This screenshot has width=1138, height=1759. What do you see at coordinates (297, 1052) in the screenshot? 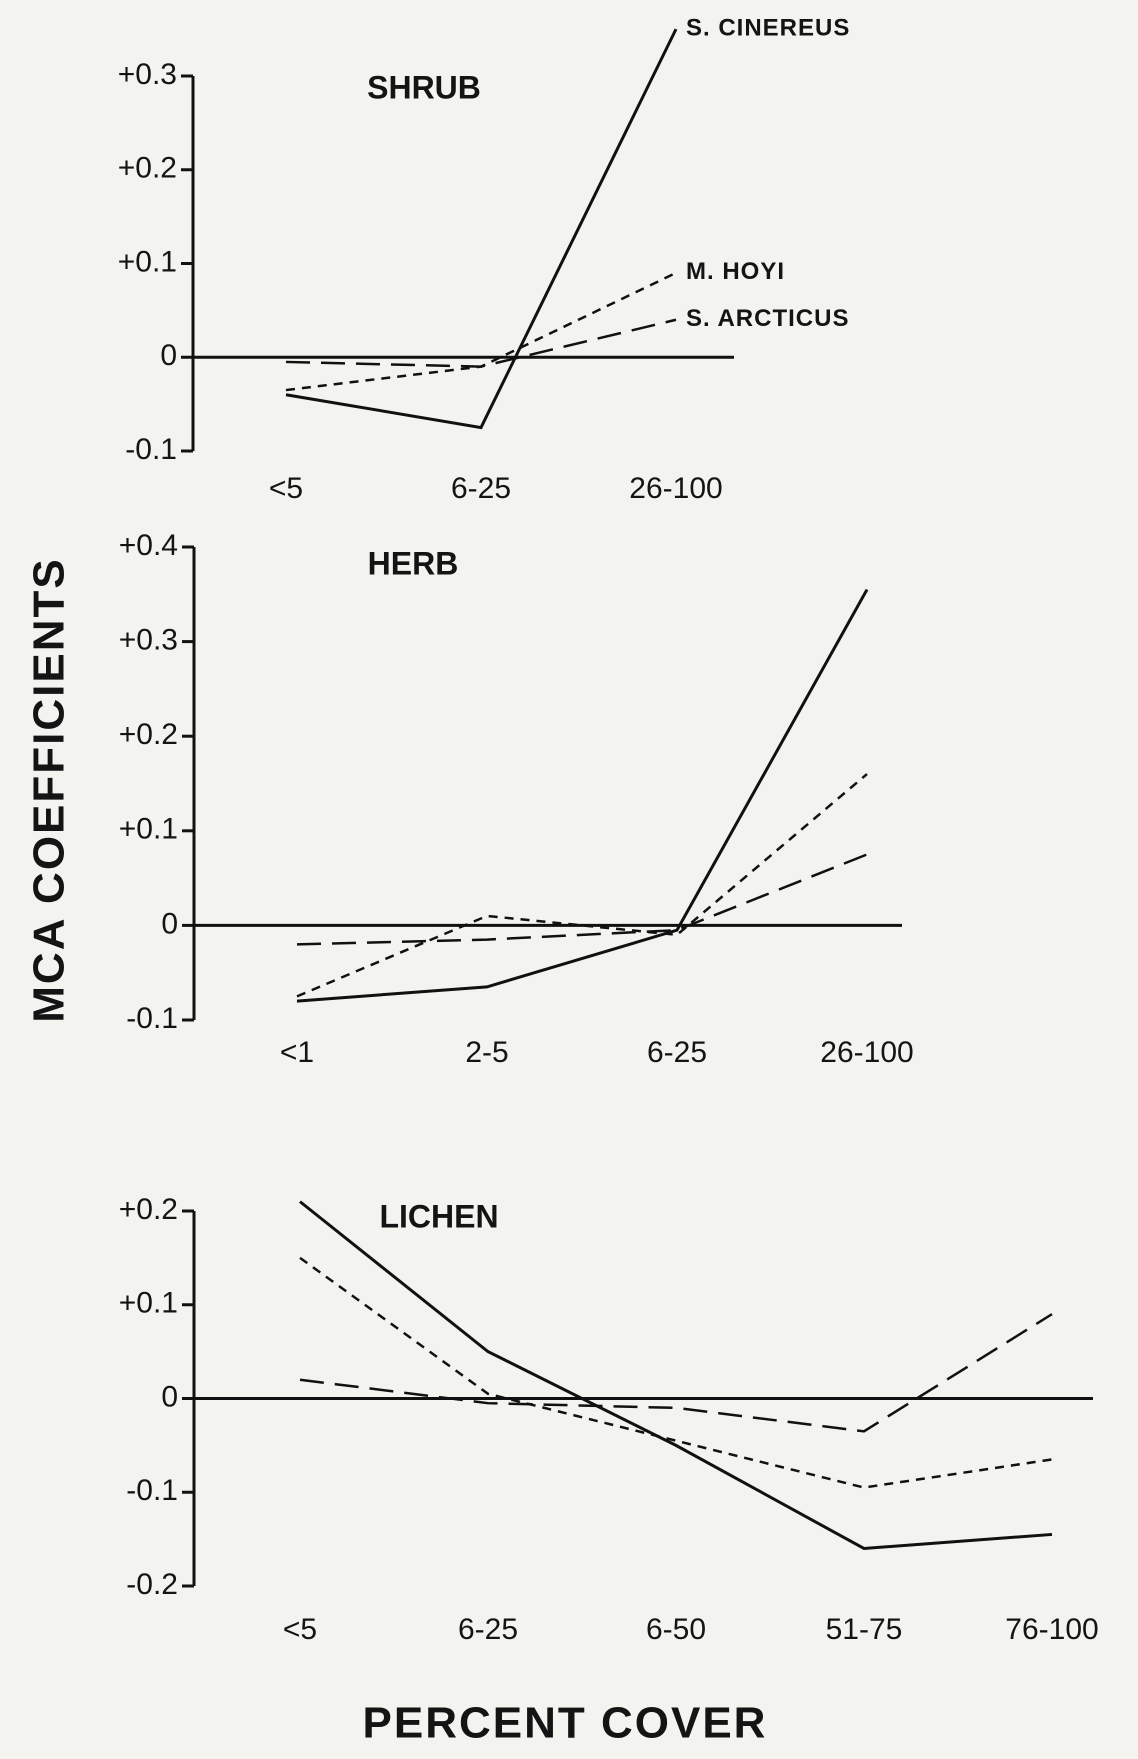
I see `x-tick-label: <1` at bounding box center [297, 1052].